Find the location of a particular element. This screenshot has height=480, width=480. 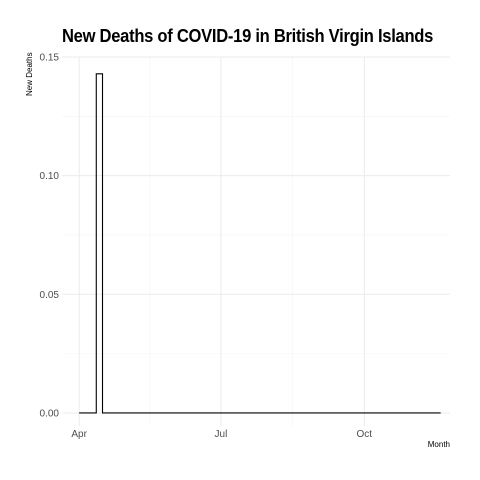

y-tick-label: 0.05 is located at coordinates (50, 295).